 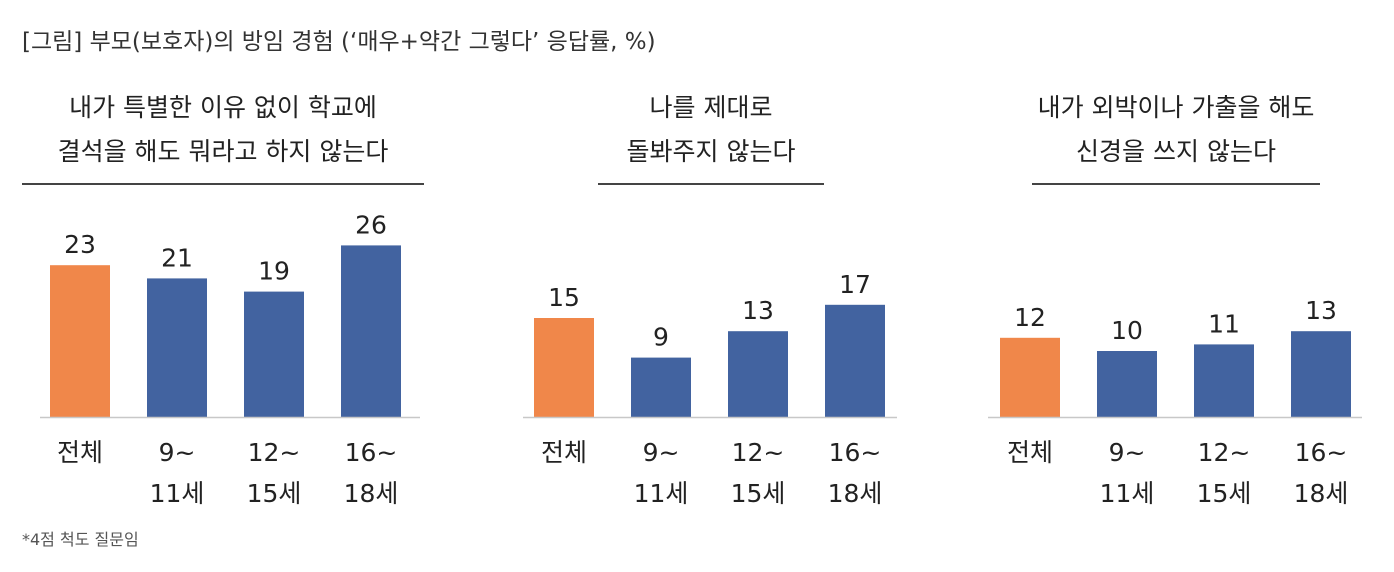 I want to click on panel-title-neglect-care: 나를 제대로 돌봐주지 않는다, so click(x=711, y=130).